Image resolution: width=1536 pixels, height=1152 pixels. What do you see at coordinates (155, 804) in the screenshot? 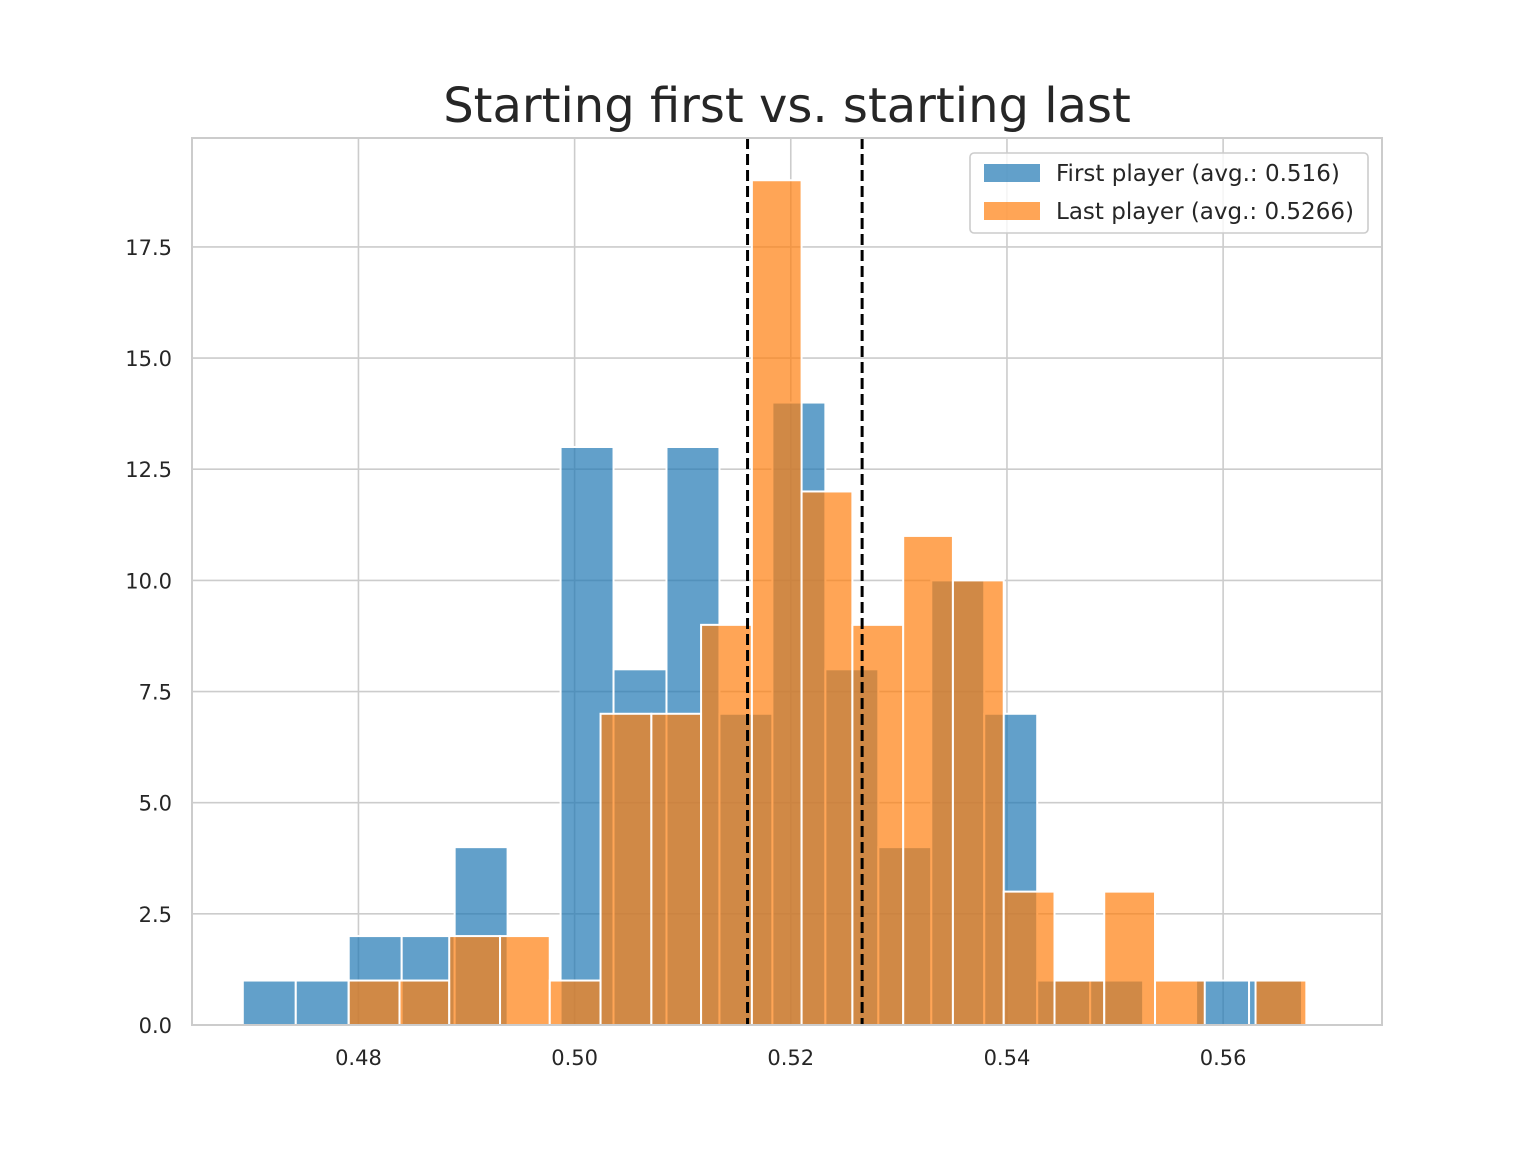
I see `y-tick-label: 5.0` at bounding box center [155, 804].